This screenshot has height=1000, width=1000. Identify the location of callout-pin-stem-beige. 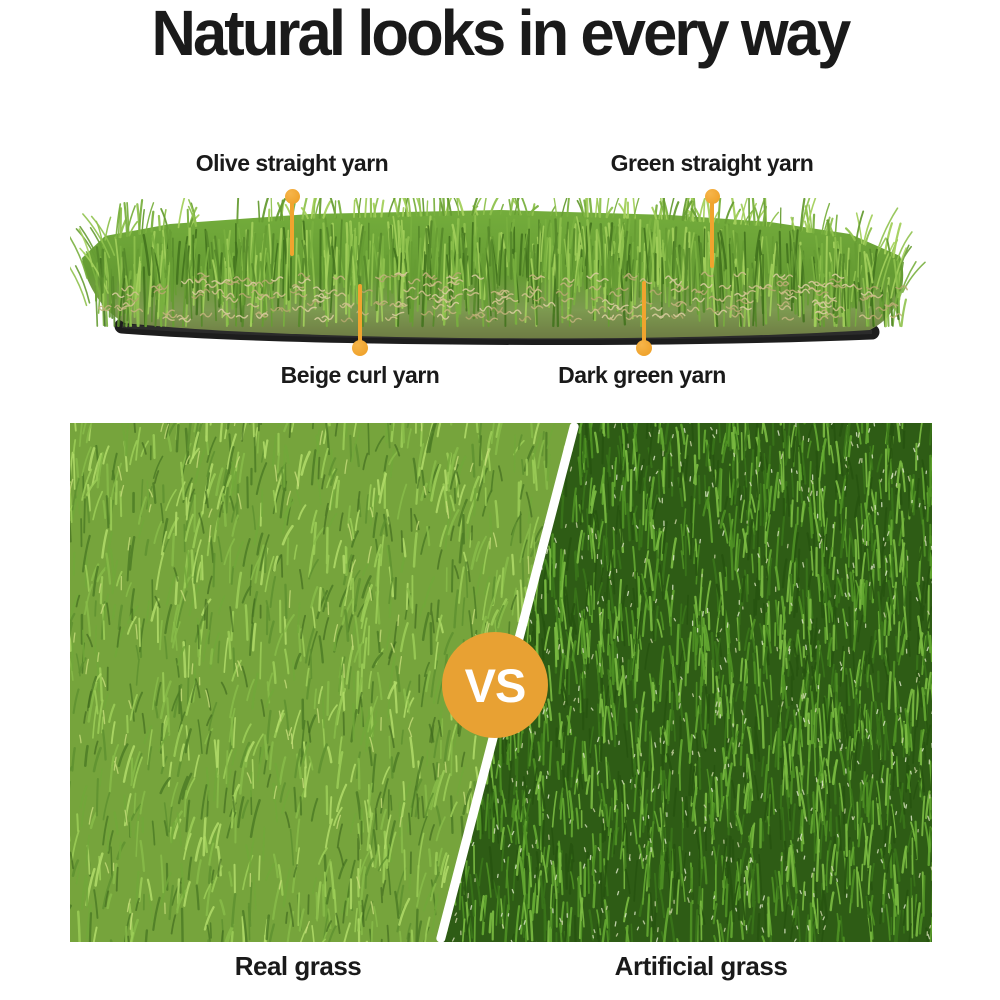
(360, 316).